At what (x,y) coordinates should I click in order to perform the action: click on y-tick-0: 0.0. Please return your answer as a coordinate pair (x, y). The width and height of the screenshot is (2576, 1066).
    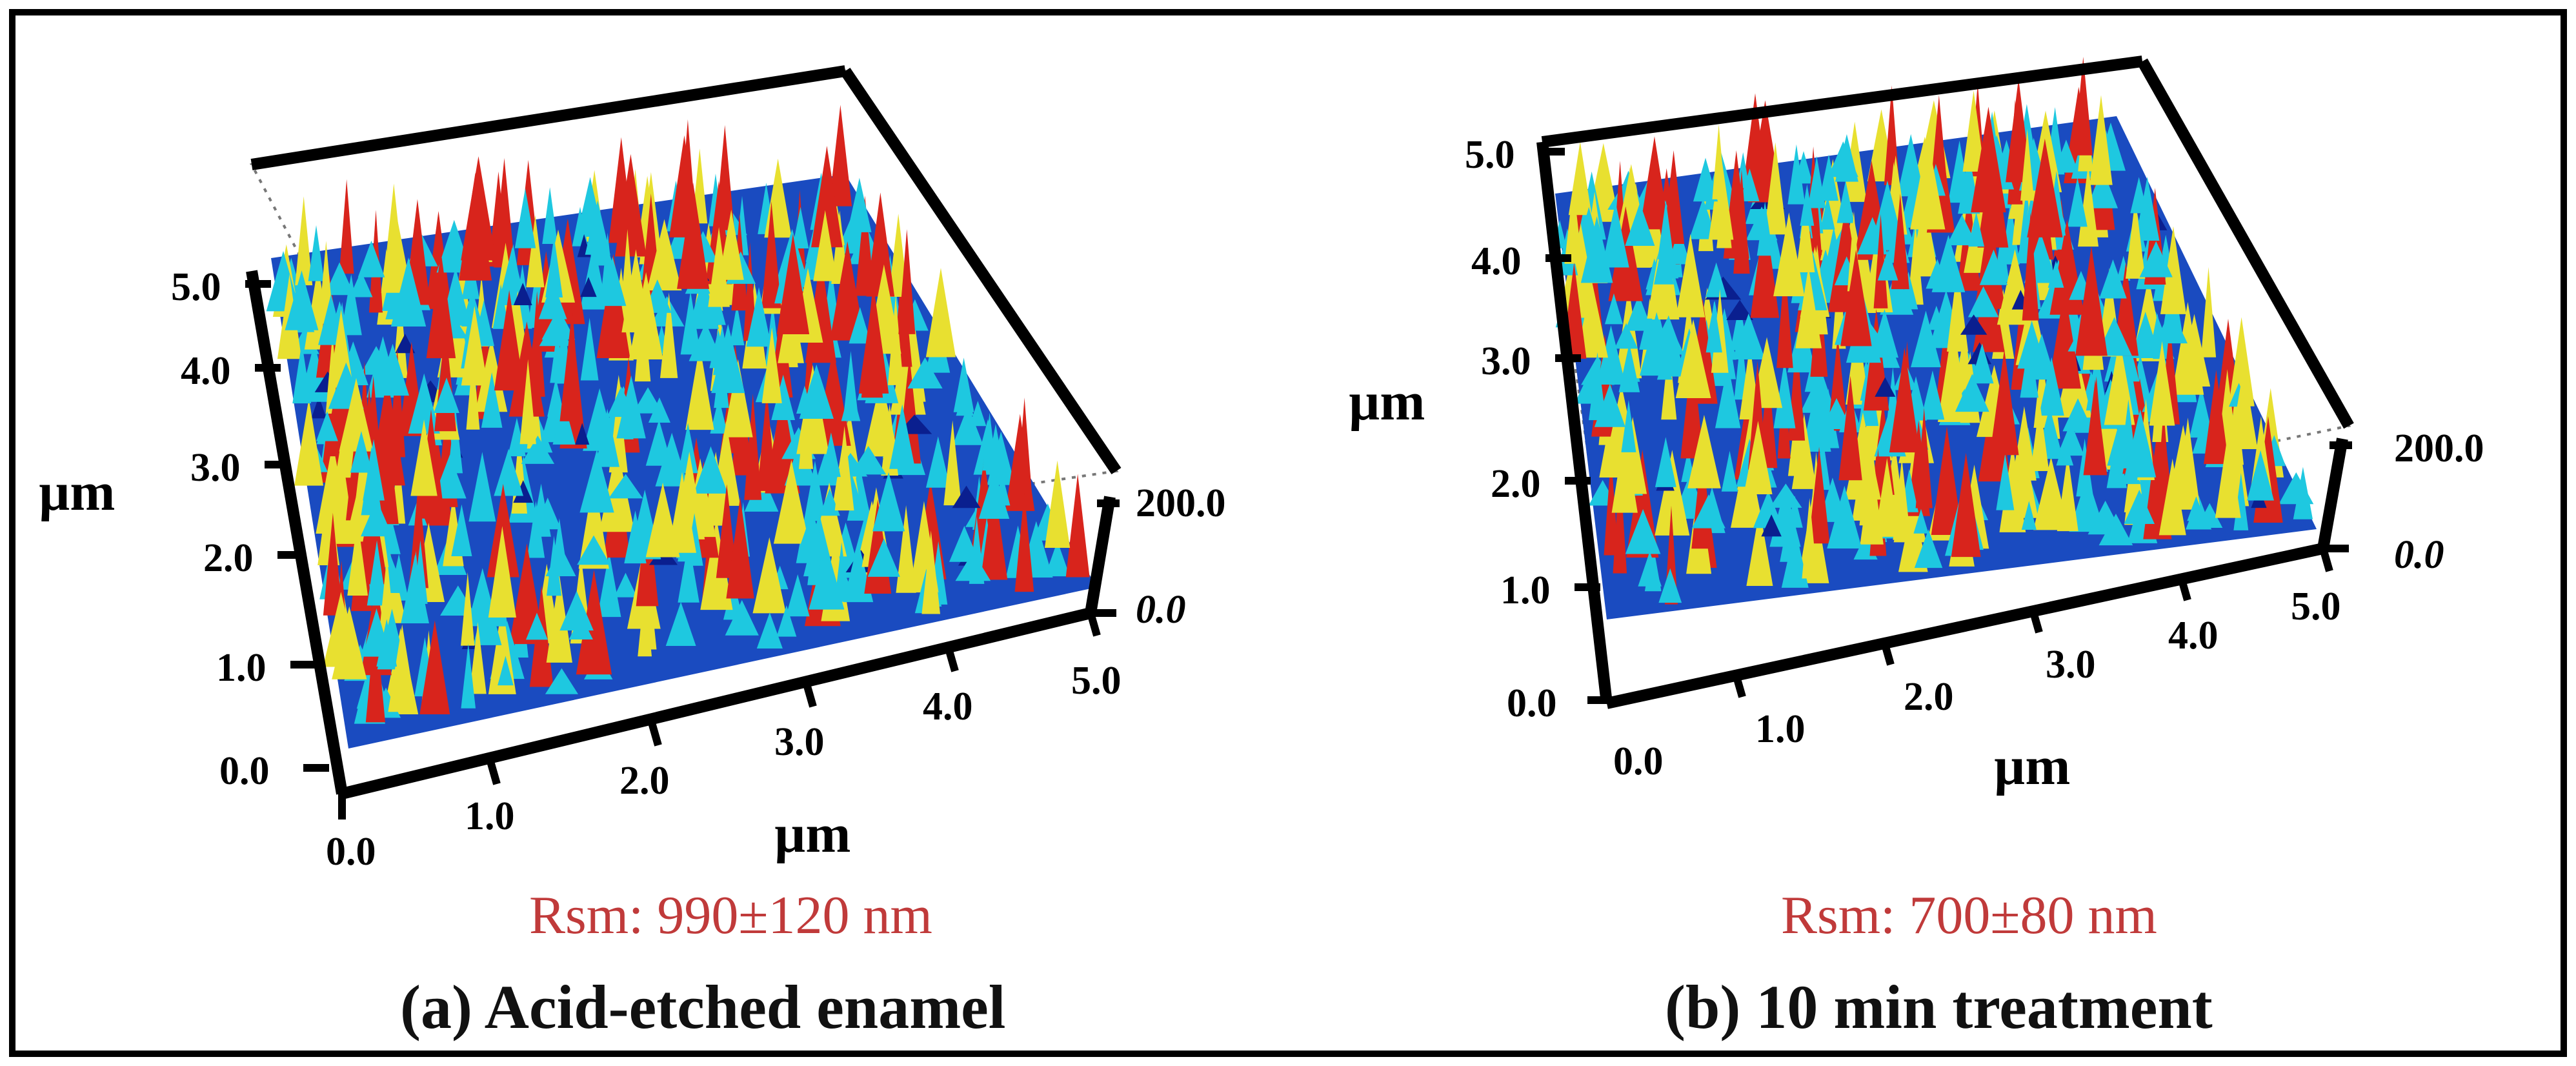
    Looking at the image, I should click on (1161, 610).